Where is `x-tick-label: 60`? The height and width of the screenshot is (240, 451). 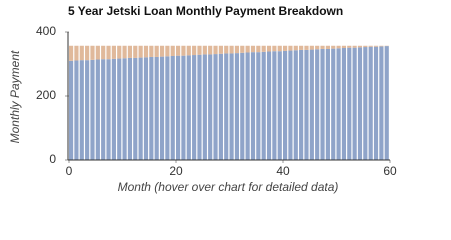
x-tick-label: 60 is located at coordinates (390, 171).